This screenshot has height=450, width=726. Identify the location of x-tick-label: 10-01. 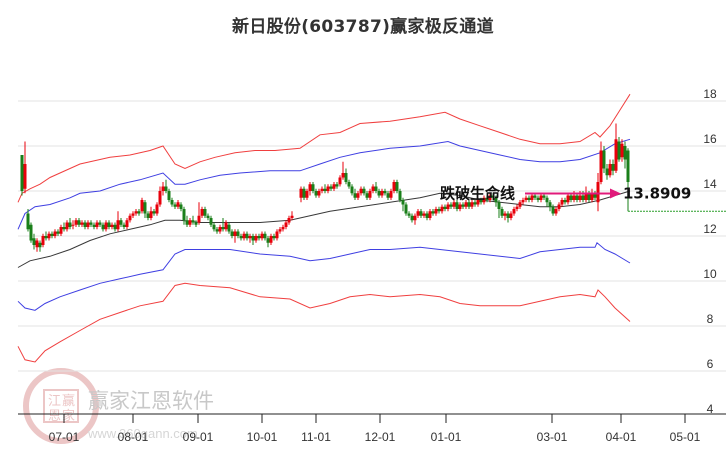
(262, 437).